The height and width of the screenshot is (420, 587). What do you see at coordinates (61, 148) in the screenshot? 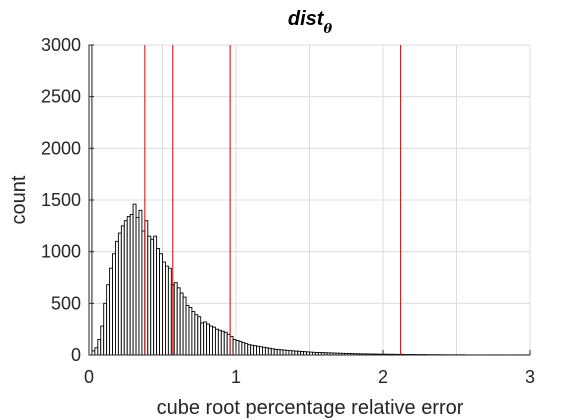
I see `y-tick-label: 2000` at bounding box center [61, 148].